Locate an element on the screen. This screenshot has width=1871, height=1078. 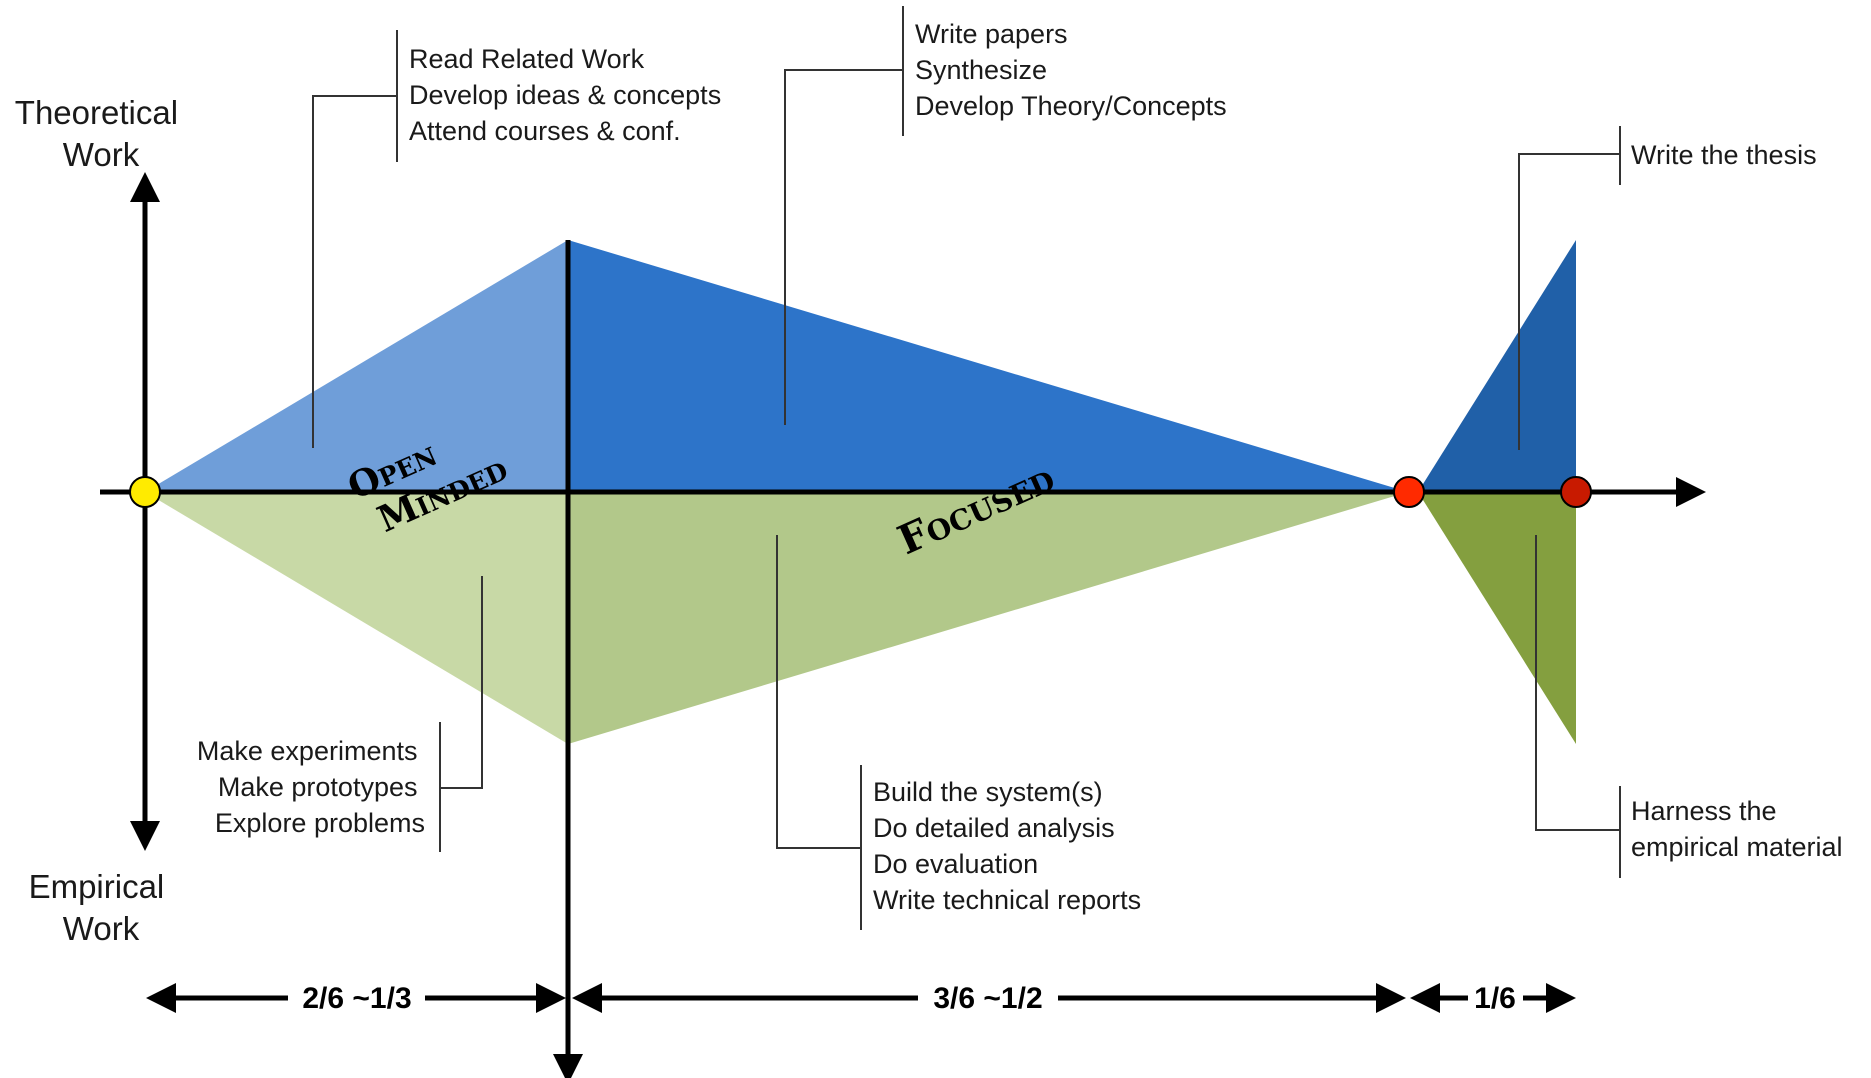
final-phase-duration: 1/6 is located at coordinates (1495, 998).